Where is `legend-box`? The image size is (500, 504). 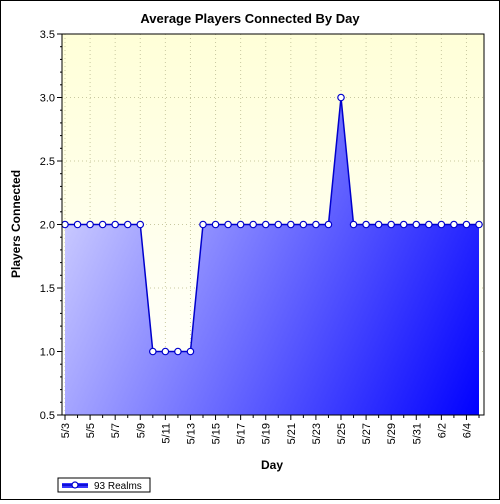 legend-box is located at coordinates (104, 485).